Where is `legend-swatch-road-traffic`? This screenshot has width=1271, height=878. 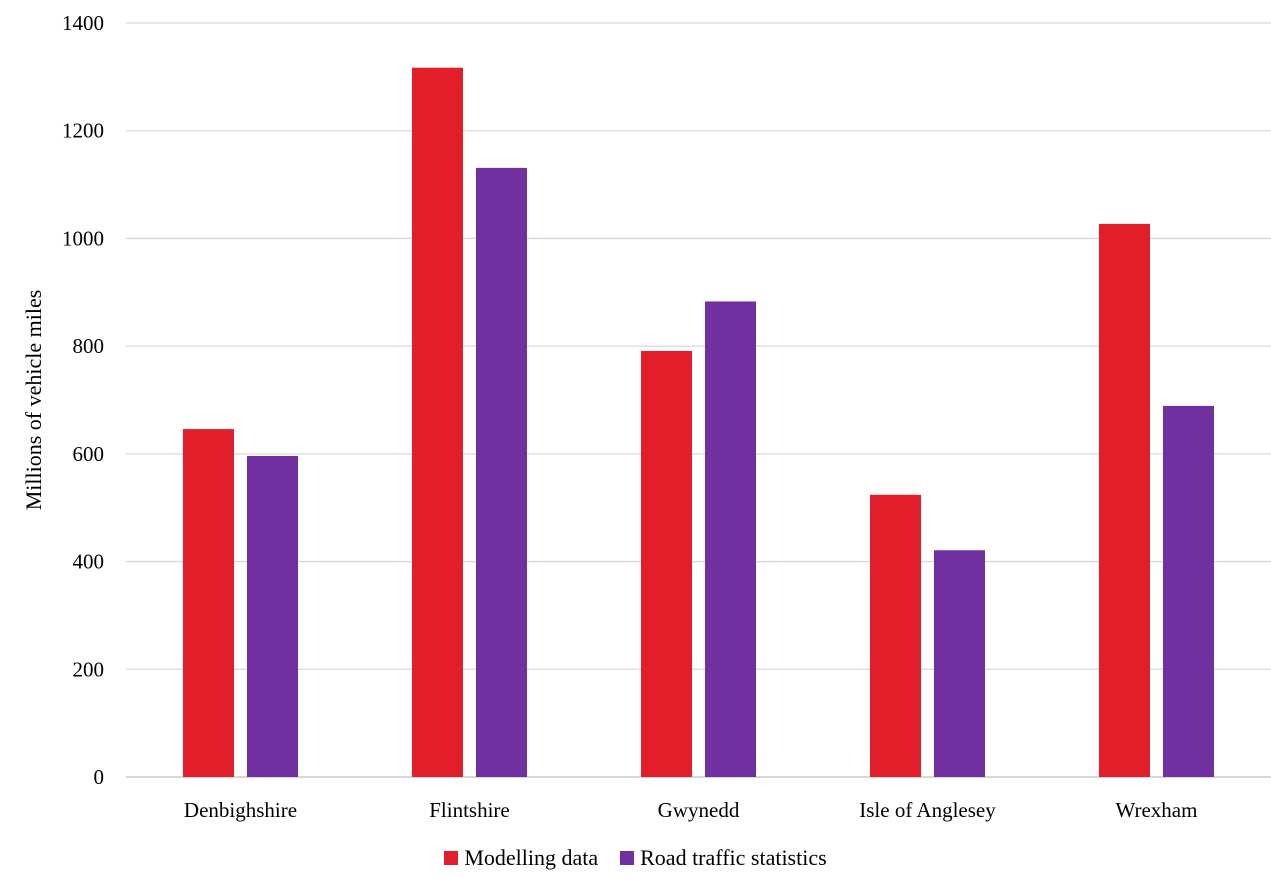
legend-swatch-road-traffic is located at coordinates (627, 858).